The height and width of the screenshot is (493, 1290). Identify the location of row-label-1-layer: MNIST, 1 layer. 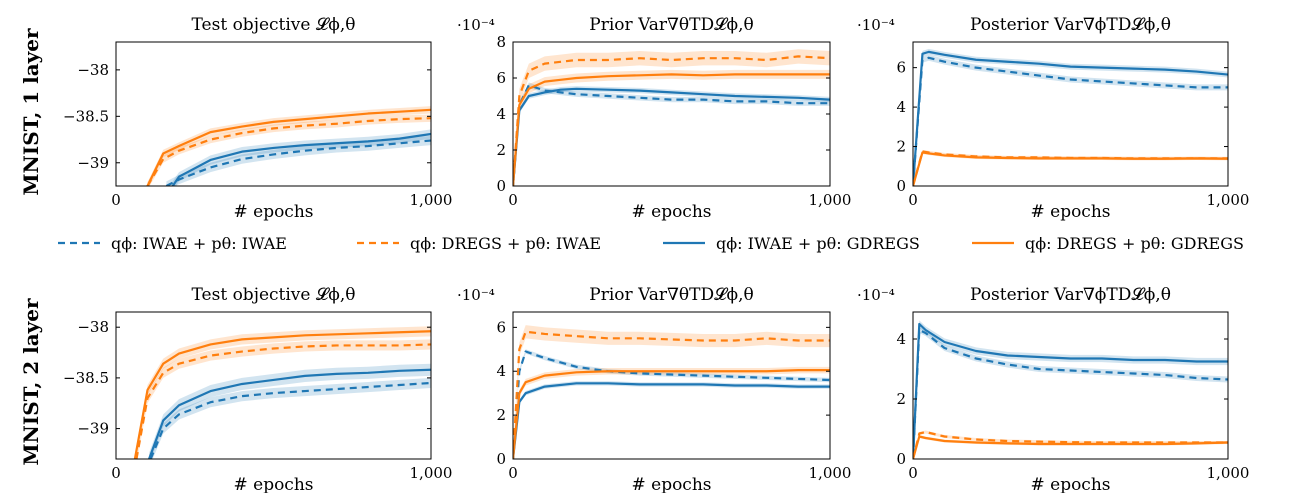
(31, 112).